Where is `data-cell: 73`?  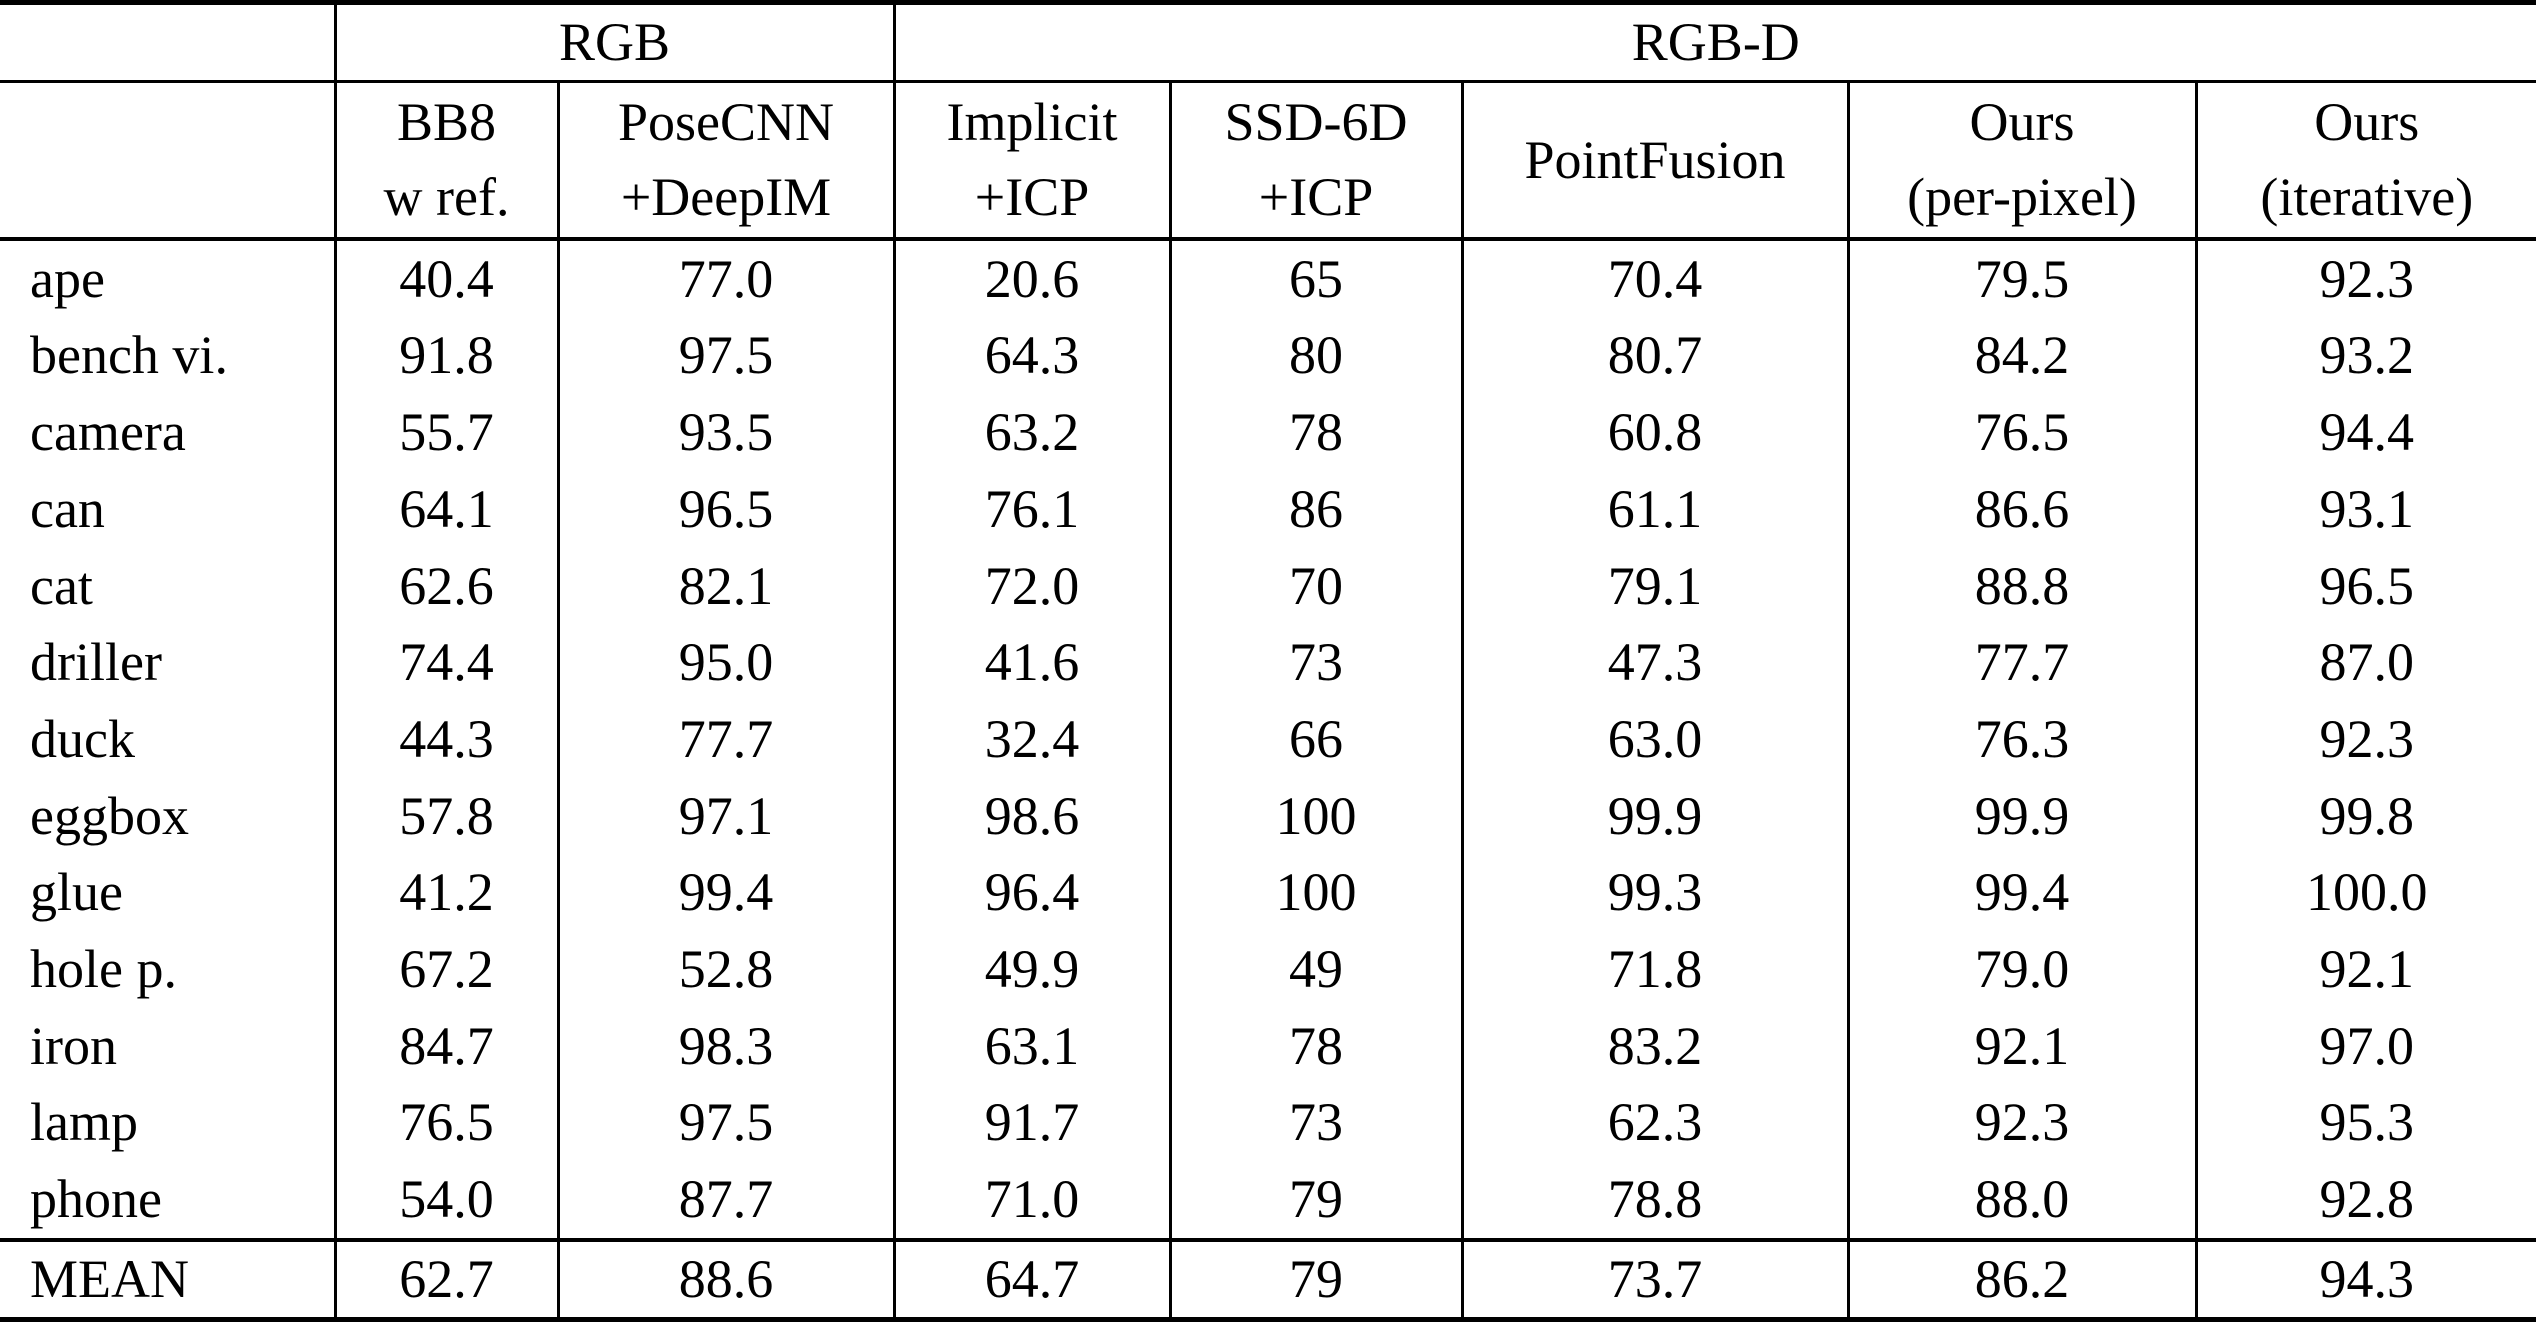 data-cell: 73 is located at coordinates (1315, 662).